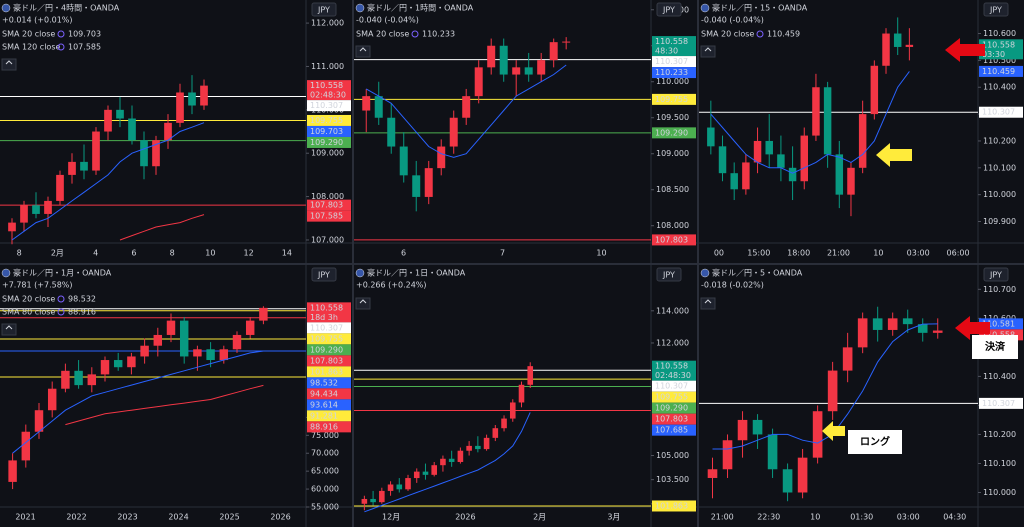 Image resolution: width=1024 pixels, height=527 pixels. Describe the element at coordinates (798, 253) in the screenshot. I see `x-tick-label: 18:00` at that location.